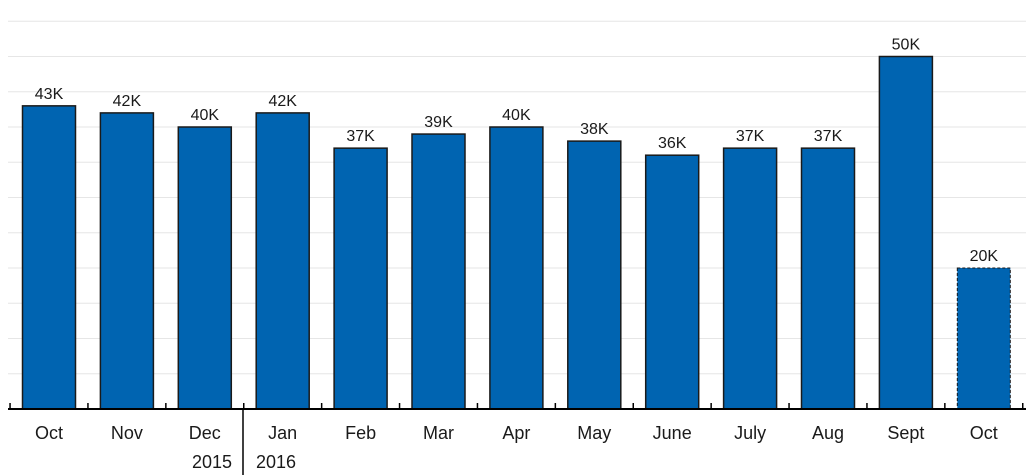  Describe the element at coordinates (360, 433) in the screenshot. I see `tick-label: Feb` at that location.